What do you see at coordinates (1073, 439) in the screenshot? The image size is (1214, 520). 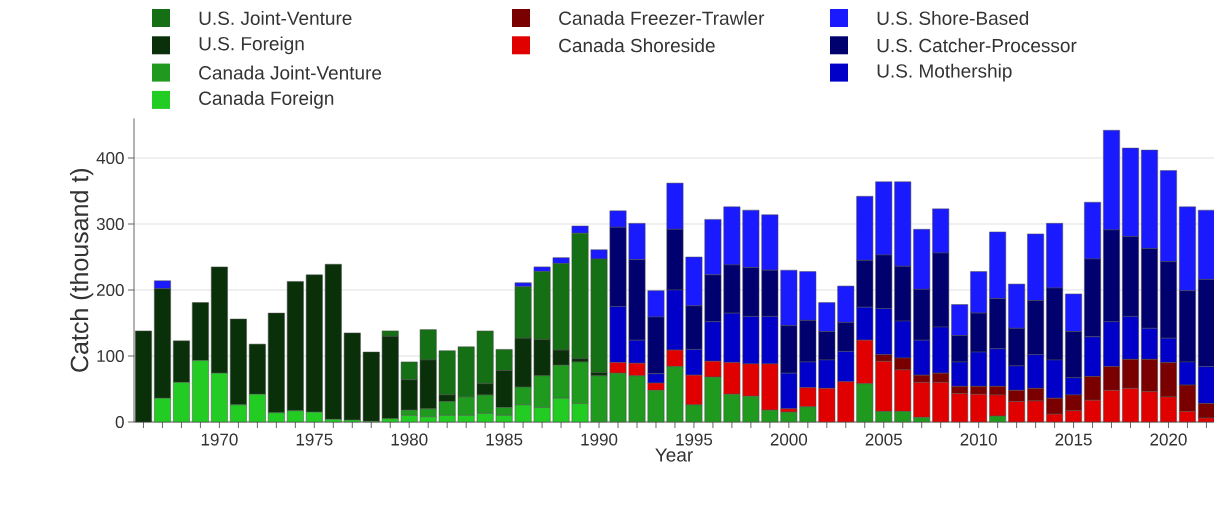 I see `x-tick-label: 2015` at bounding box center [1073, 439].